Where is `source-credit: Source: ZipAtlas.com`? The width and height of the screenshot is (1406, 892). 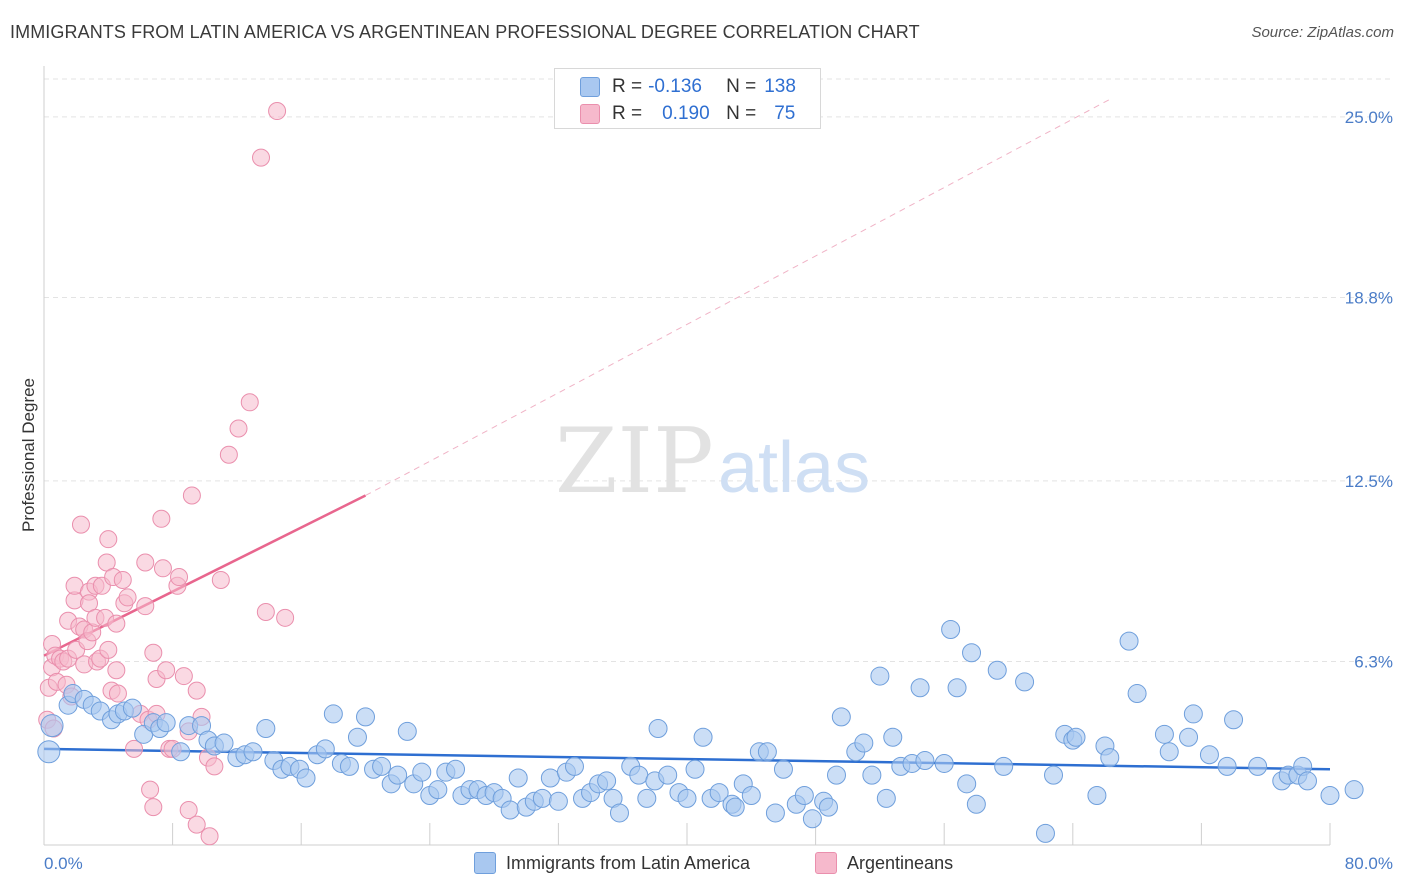 source-credit: Source: ZipAtlas.com is located at coordinates (1322, 32).